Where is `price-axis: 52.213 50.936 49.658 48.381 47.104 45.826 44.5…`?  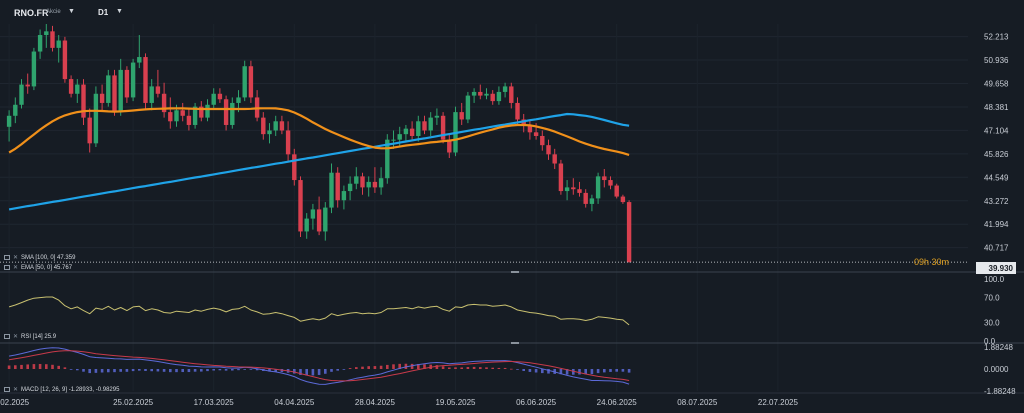
price-axis: 52.213 50.936 49.658 48.381 47.104 45.826 44.5… is located at coordinates (996, 143).